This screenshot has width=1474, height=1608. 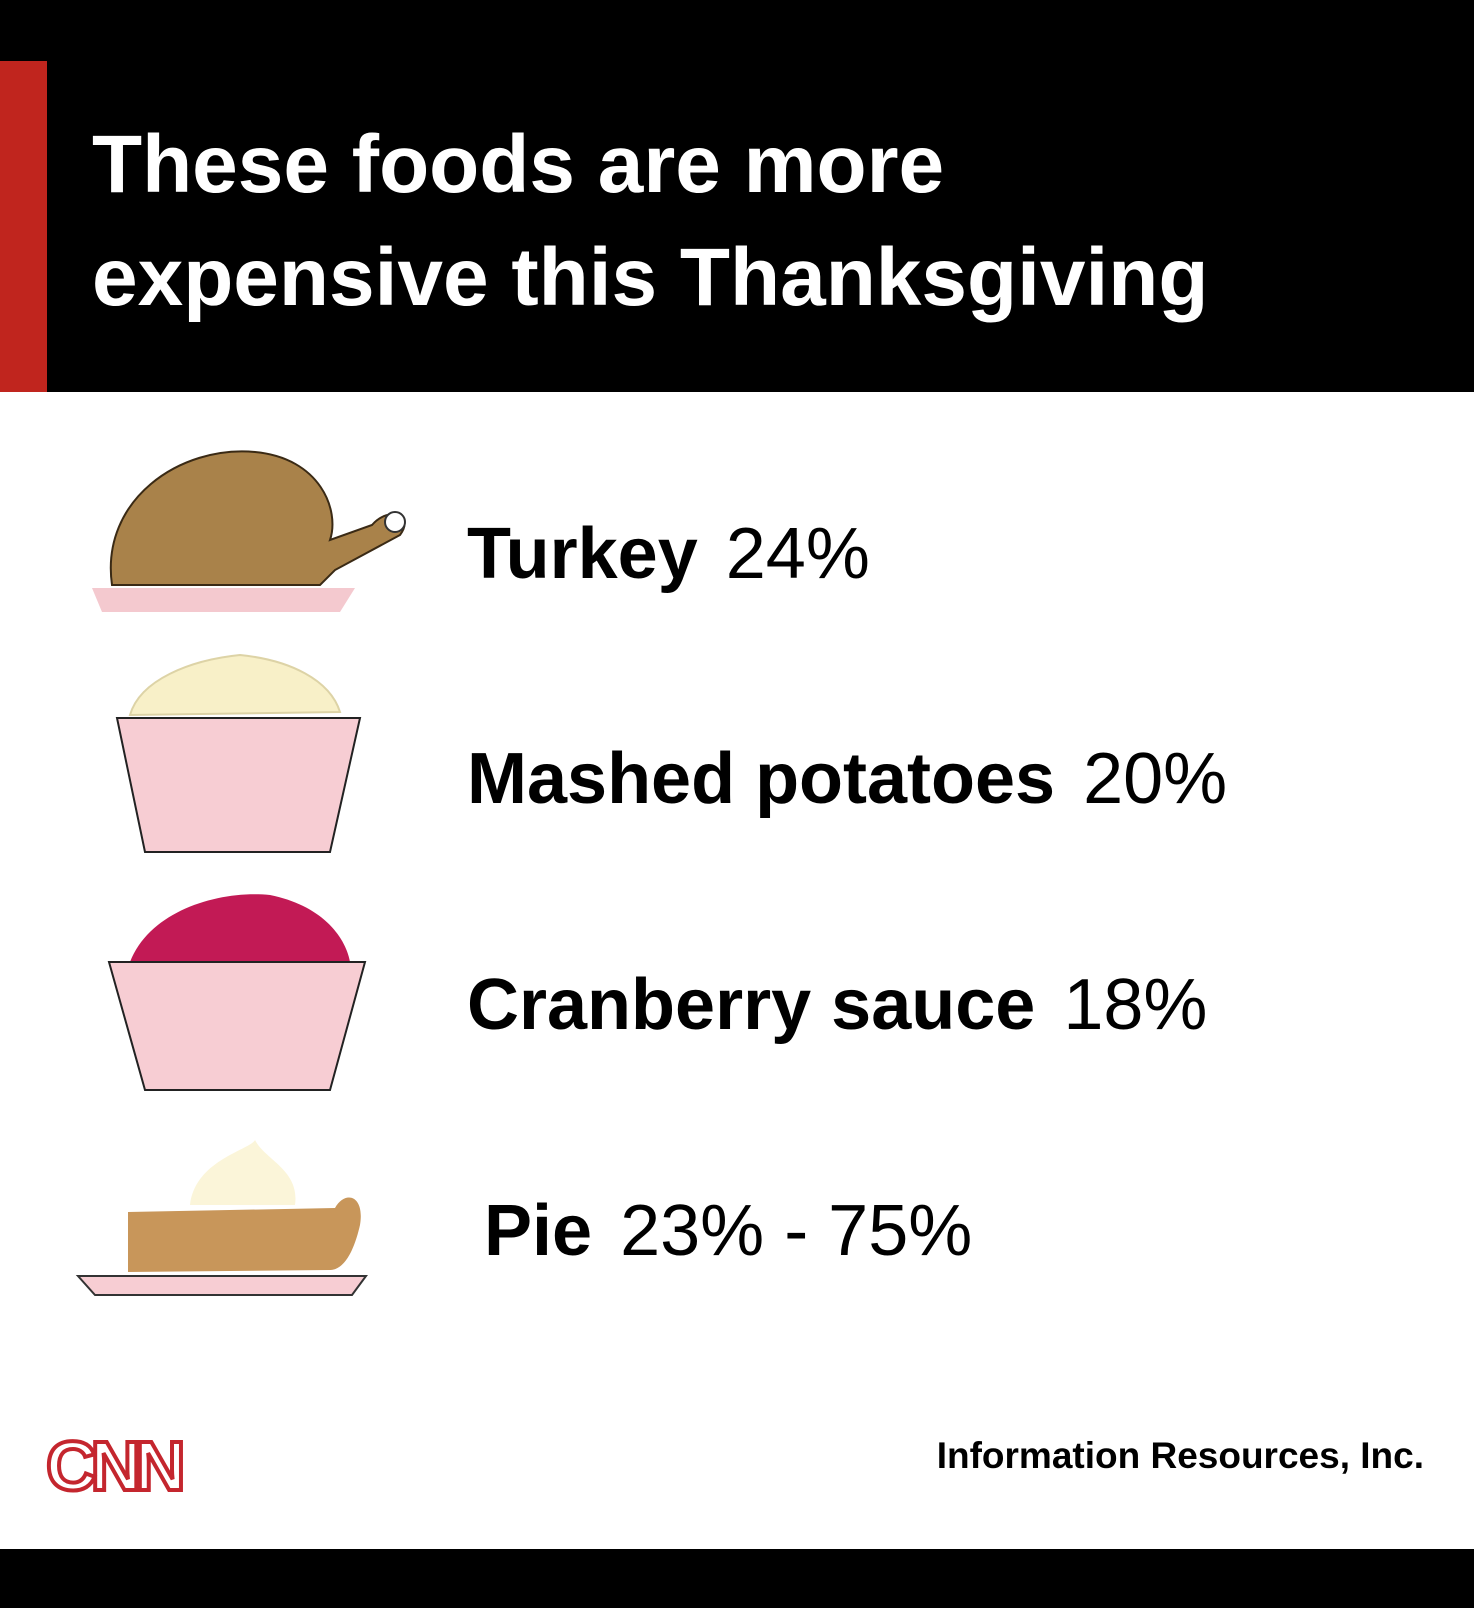 I want to click on item-row: Mashed potatoes 20%, so click(x=847, y=779).